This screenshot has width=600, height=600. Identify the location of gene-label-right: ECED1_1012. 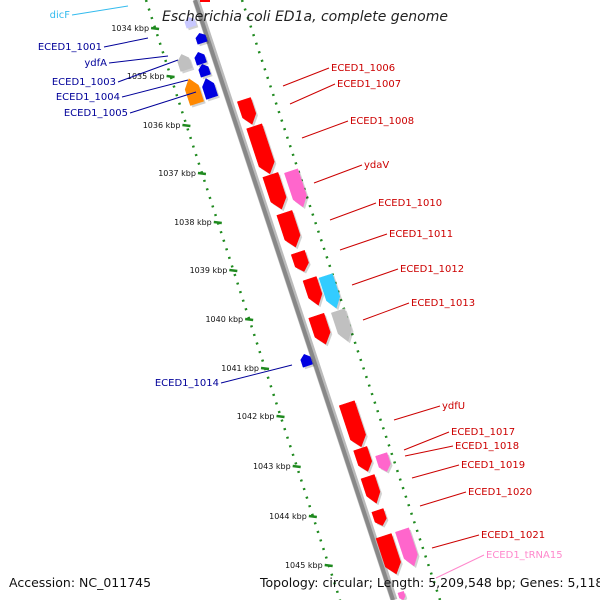
(432, 269).